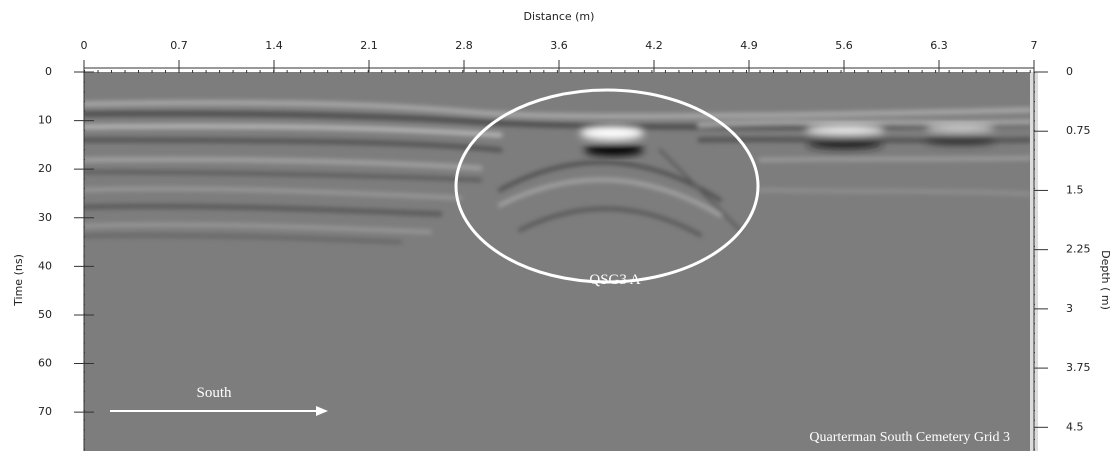 This screenshot has height=451, width=1120. What do you see at coordinates (179, 45) in the screenshot?
I see `x-tick-label: 0.7` at bounding box center [179, 45].